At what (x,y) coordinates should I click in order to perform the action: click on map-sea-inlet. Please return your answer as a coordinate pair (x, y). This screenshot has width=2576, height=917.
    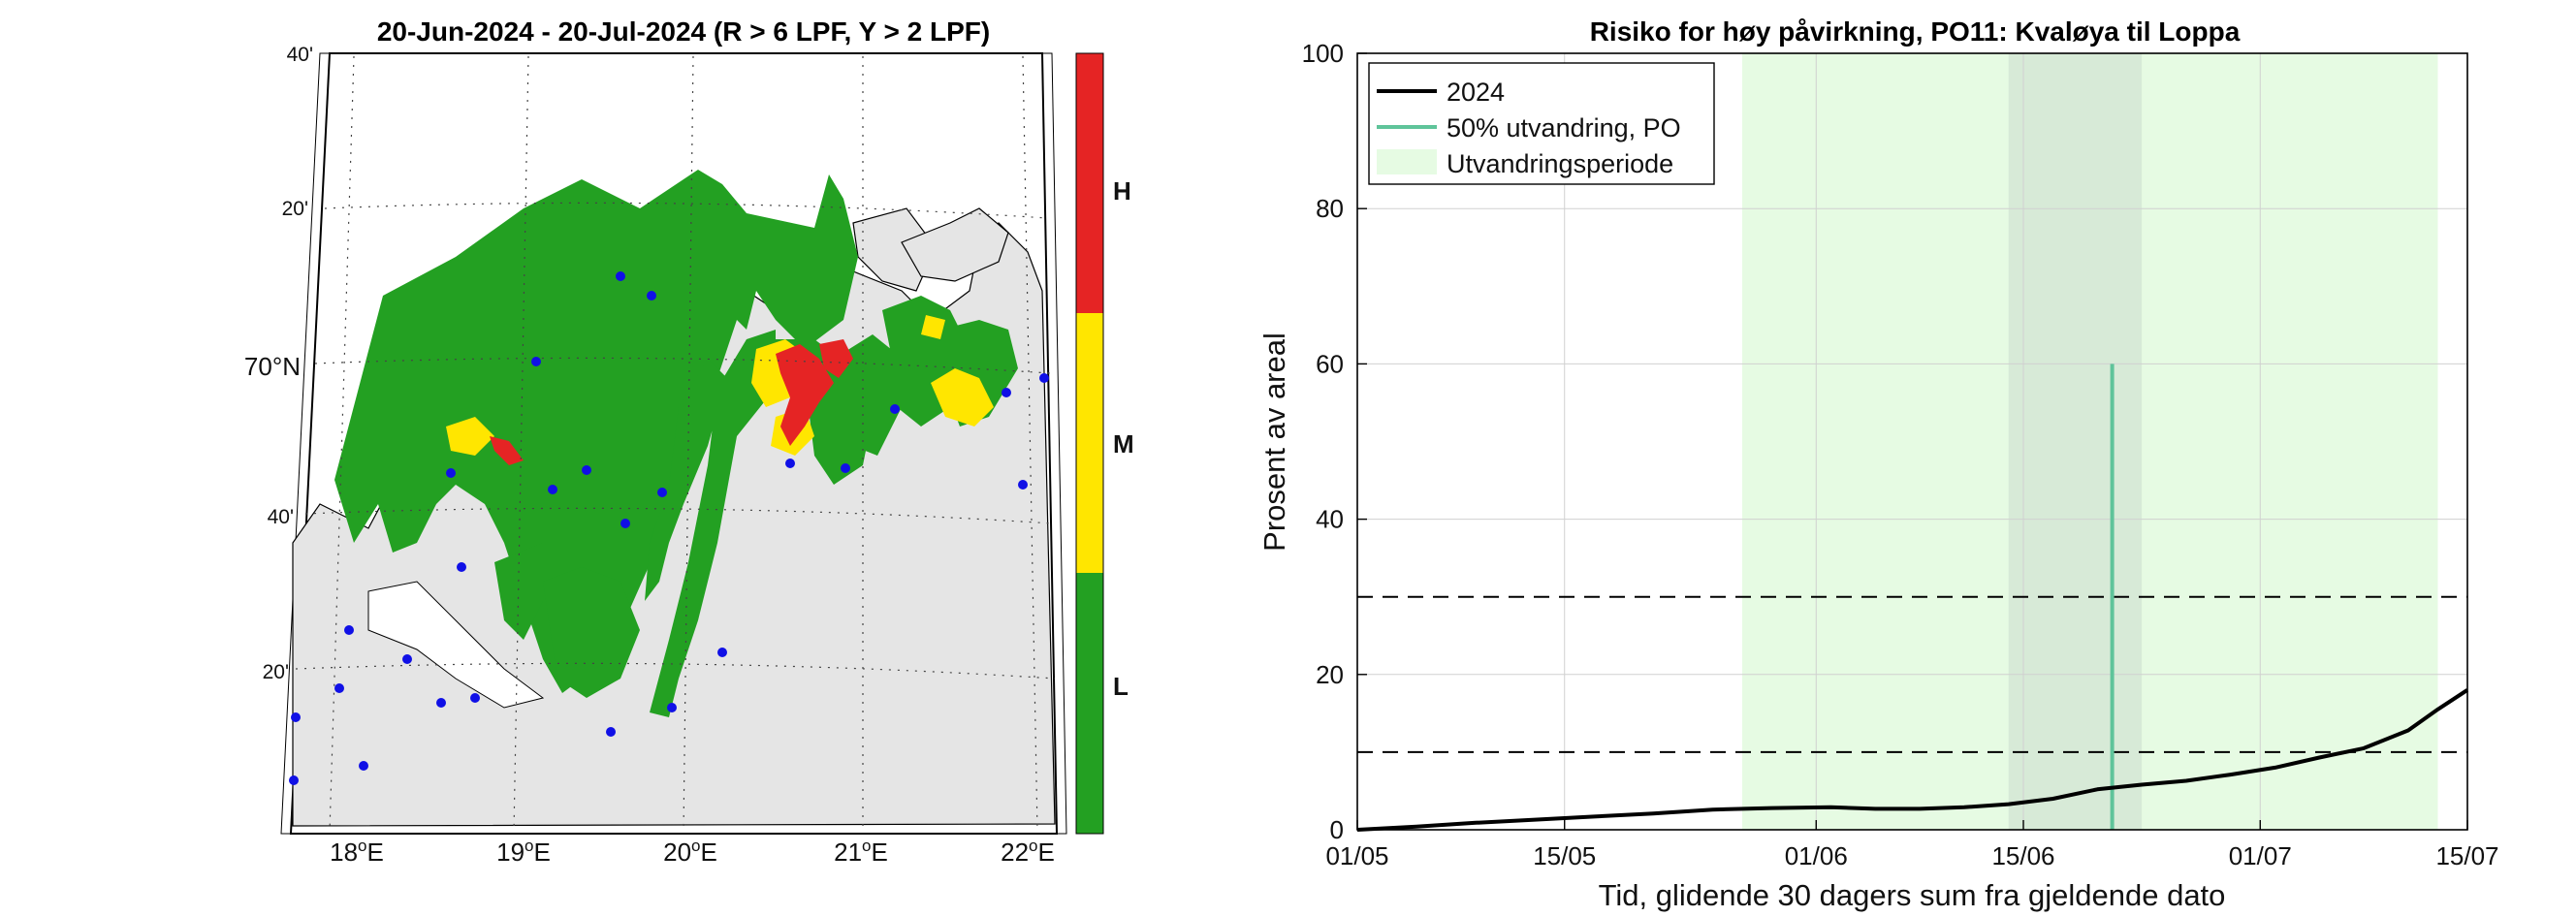
    Looking at the image, I should click on (456, 645).